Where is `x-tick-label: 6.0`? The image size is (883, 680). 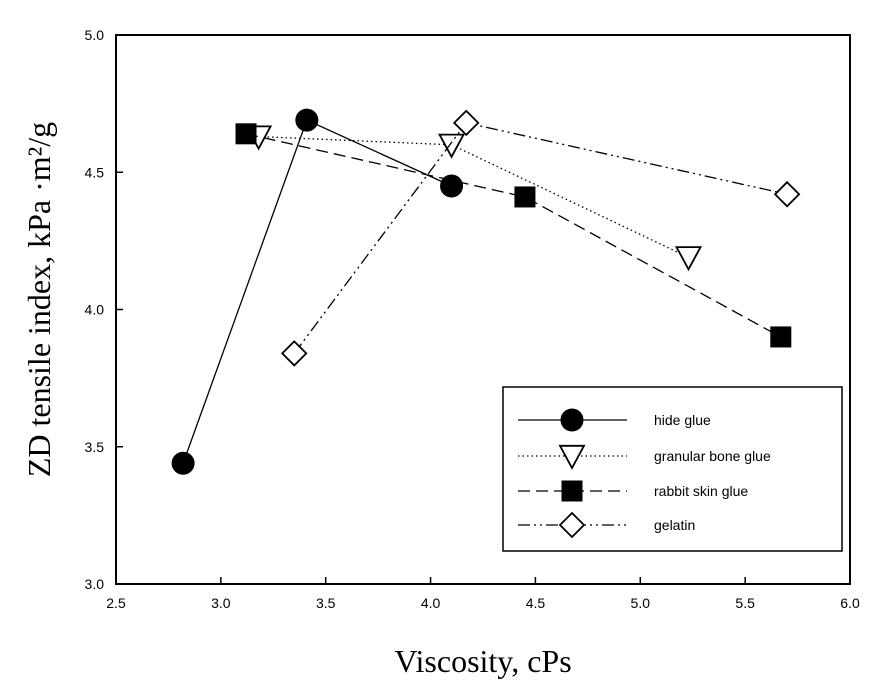
x-tick-label: 6.0 is located at coordinates (850, 603).